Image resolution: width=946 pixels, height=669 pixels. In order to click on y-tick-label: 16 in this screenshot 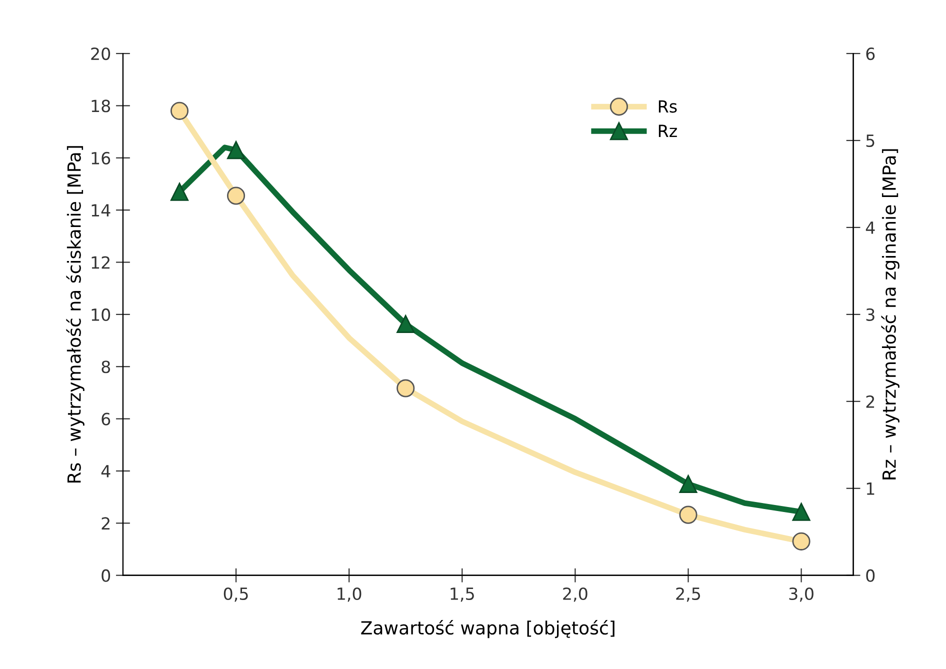, I will do `click(101, 158)`.